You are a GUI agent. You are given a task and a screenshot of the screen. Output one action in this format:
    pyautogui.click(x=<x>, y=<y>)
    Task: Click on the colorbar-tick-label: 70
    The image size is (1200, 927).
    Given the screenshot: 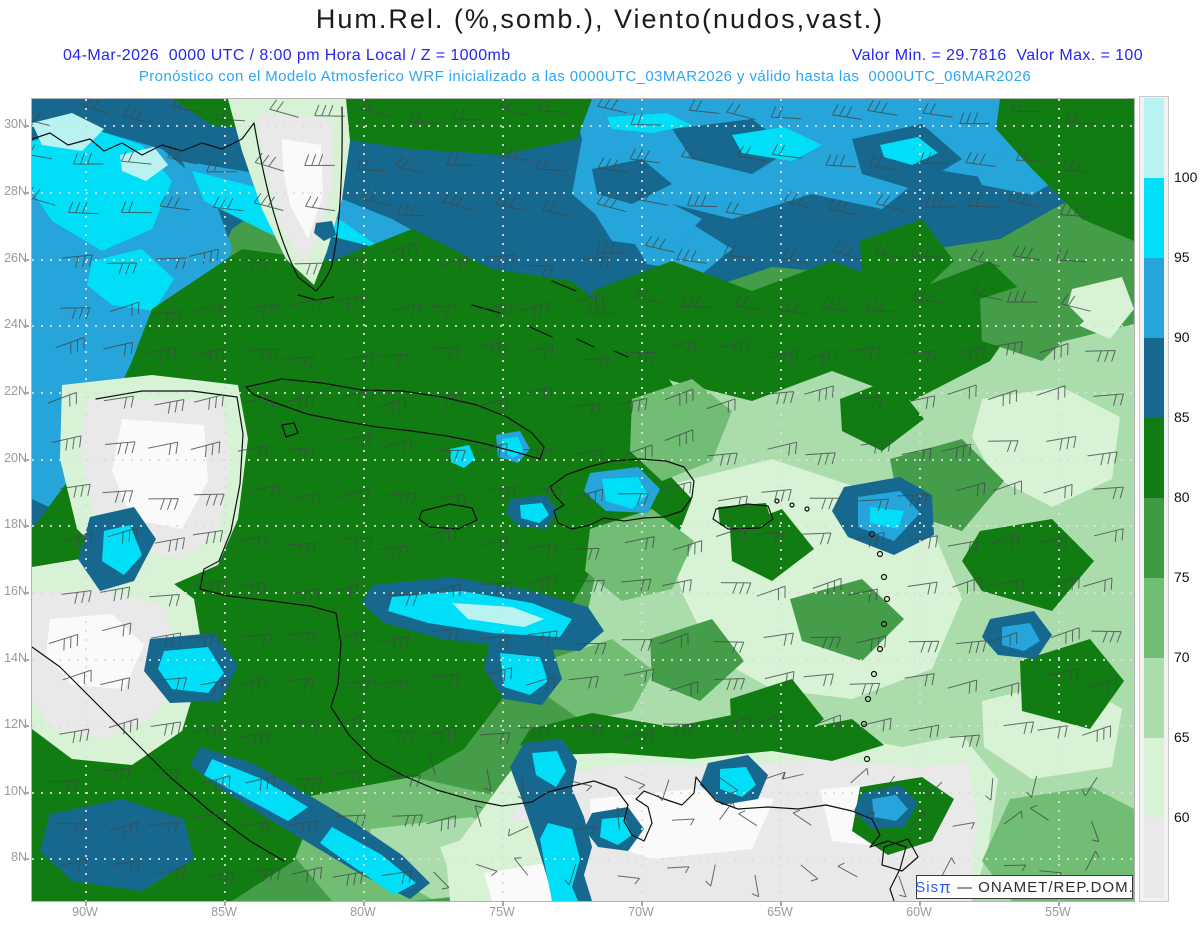 What is the action you would take?
    pyautogui.click(x=1182, y=657)
    